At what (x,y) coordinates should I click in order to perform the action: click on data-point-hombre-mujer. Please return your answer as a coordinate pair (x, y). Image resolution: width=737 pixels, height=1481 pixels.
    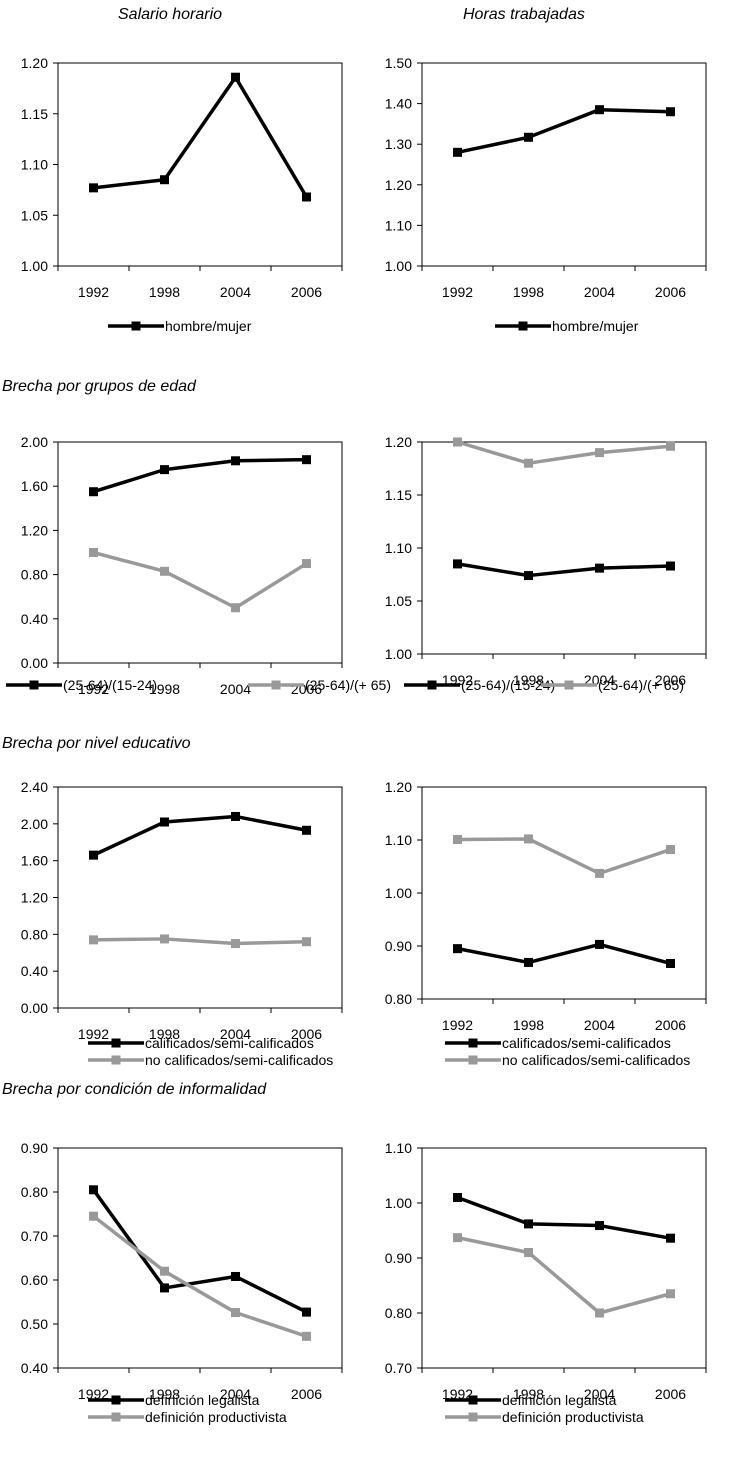
    Looking at the image, I should click on (457, 152).